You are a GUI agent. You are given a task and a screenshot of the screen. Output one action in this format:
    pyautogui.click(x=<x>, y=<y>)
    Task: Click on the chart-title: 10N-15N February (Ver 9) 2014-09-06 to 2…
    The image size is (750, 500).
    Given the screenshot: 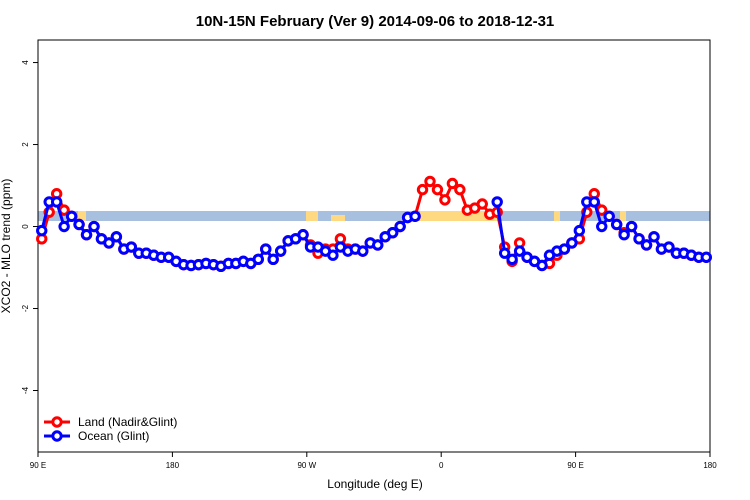 What is the action you would take?
    pyautogui.click(x=375, y=21)
    